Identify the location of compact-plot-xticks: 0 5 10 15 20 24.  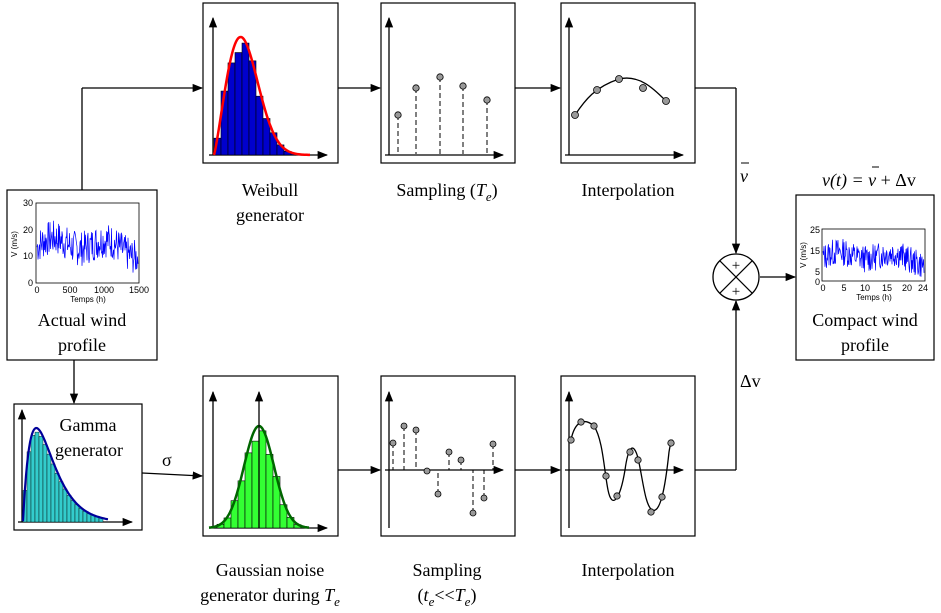
(874, 288).